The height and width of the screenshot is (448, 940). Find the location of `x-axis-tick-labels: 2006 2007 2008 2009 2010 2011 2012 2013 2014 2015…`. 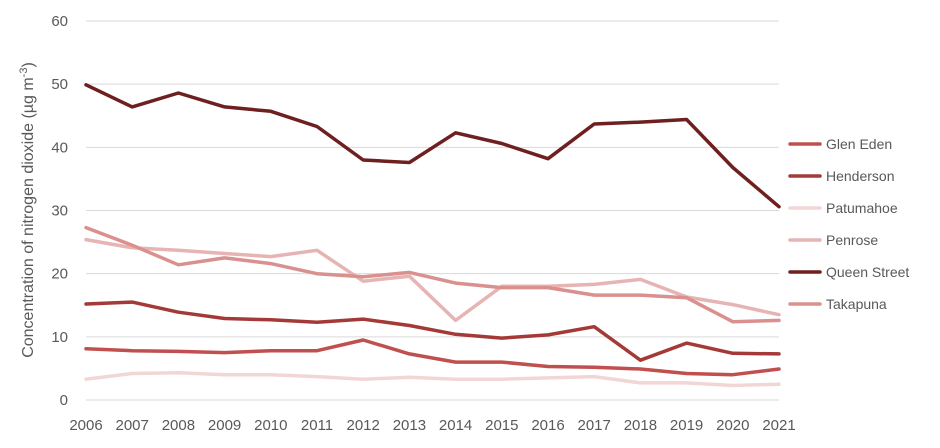

x-axis-tick-labels: 2006 2007 2008 2009 2010 2011 2012 2013 2014 2015… is located at coordinates (432, 425).